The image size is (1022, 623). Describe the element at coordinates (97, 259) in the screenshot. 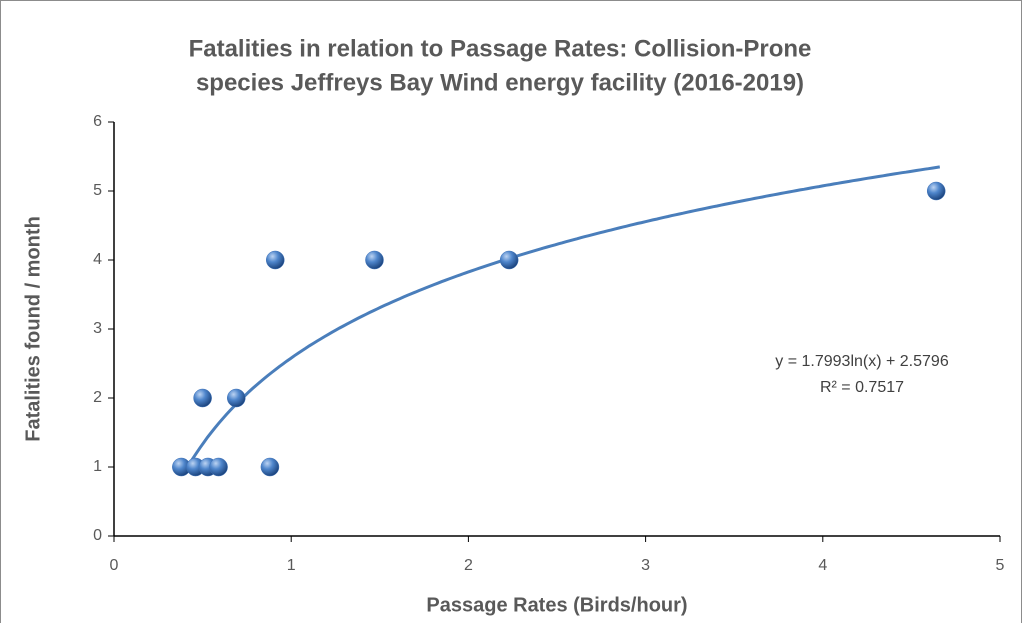

I see `y-tick-label: 4` at that location.